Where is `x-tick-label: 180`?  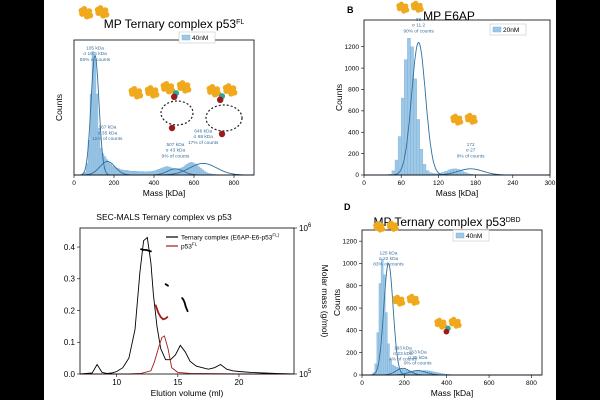 x-tick-label: 180 is located at coordinates (475, 183).